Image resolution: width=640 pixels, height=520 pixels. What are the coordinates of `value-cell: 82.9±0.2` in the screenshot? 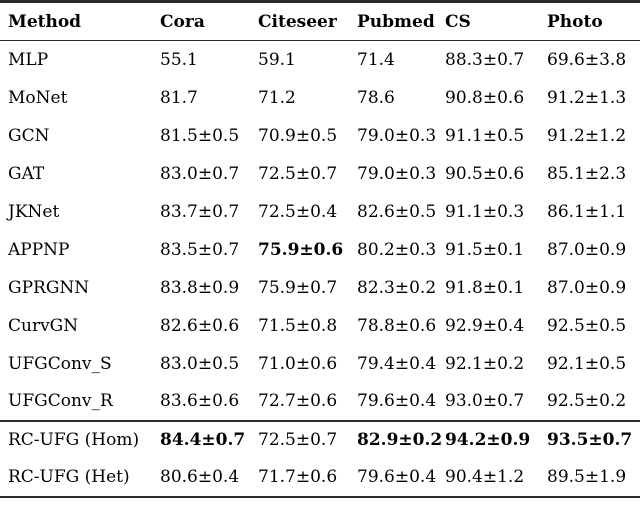 It's located at (400, 440).